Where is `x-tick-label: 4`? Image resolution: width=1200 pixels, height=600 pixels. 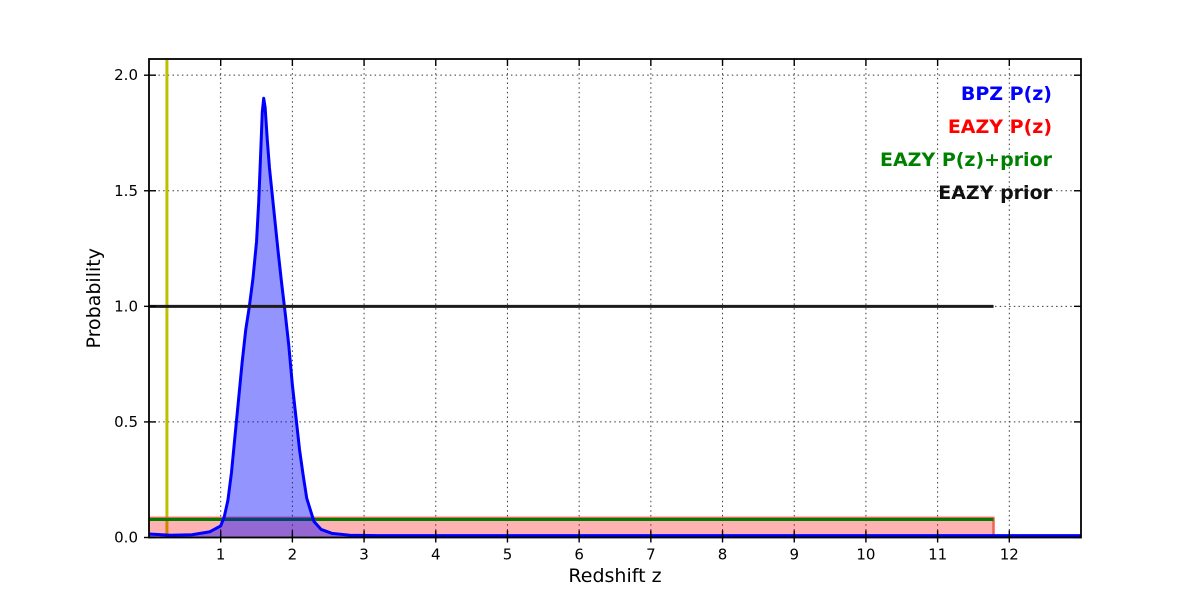
x-tick-label: 4 is located at coordinates (436, 555).